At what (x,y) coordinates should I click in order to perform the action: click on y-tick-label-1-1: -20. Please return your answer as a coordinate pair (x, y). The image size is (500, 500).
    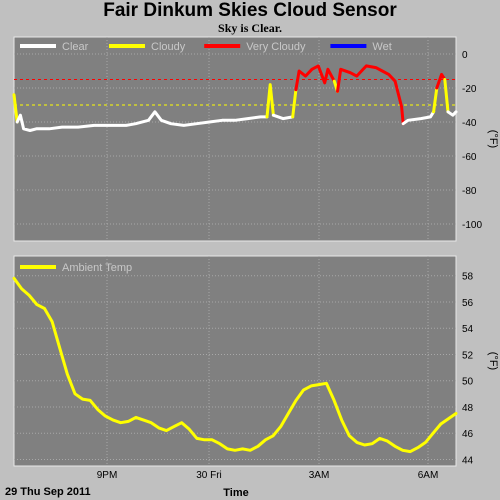
    Looking at the image, I should click on (469, 89).